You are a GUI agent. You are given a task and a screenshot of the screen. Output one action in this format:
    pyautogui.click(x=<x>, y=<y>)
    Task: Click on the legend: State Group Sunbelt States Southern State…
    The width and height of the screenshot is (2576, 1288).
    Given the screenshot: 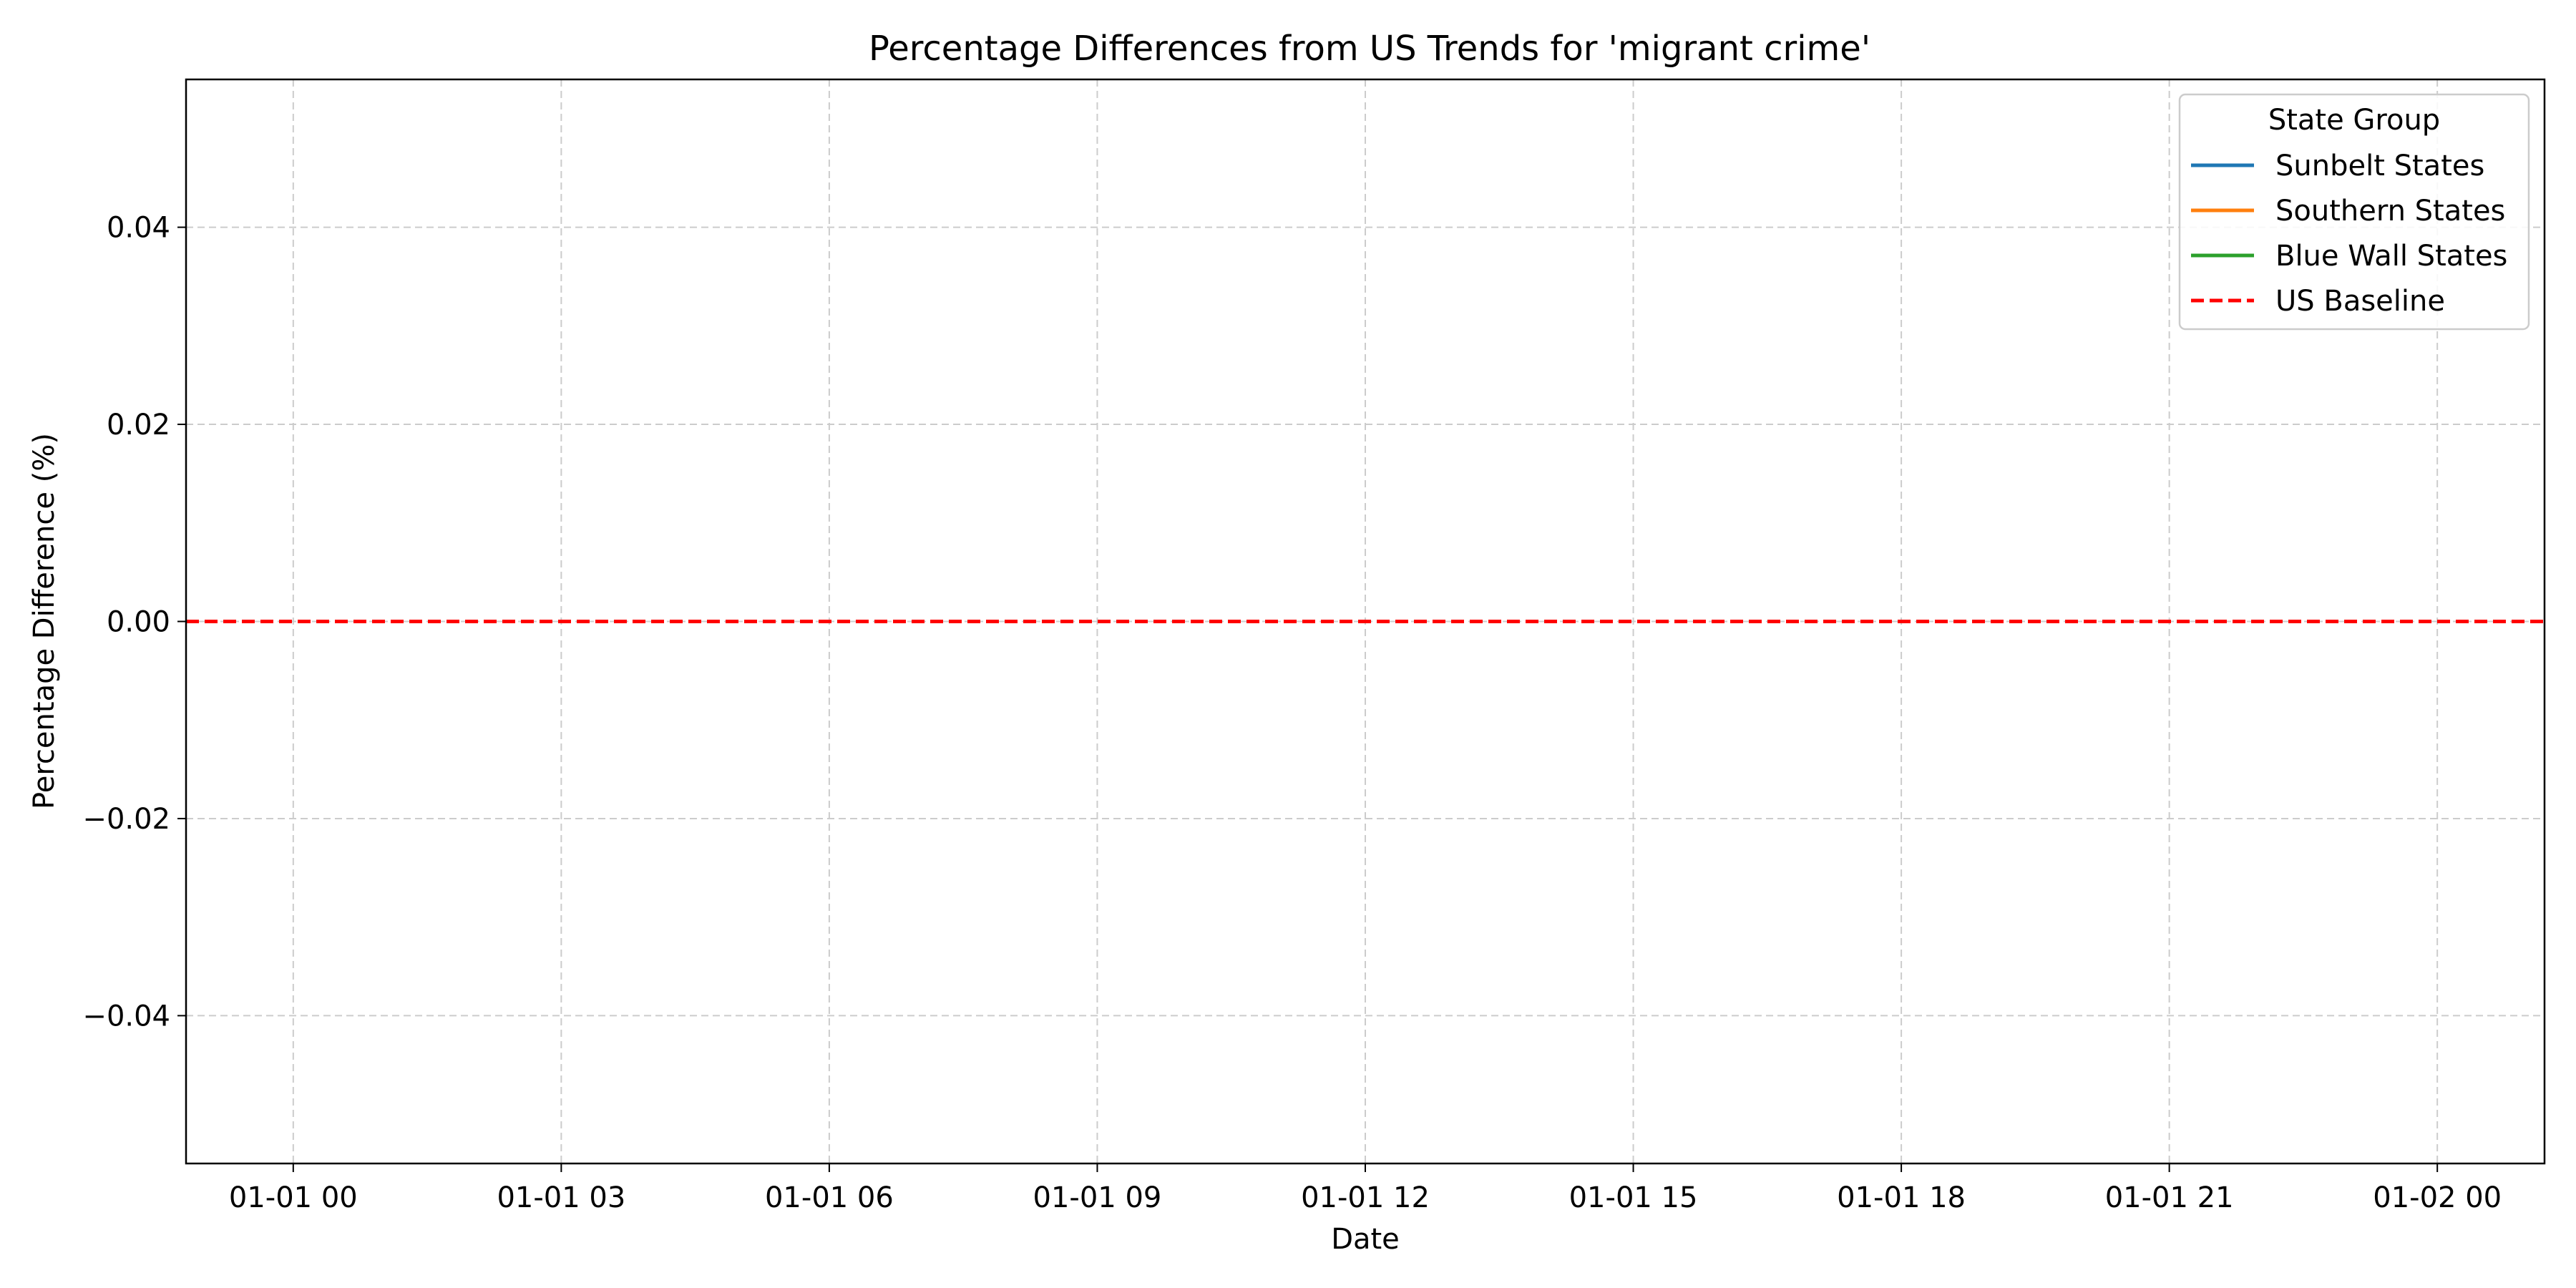 What is the action you would take?
    pyautogui.click(x=2354, y=212)
    